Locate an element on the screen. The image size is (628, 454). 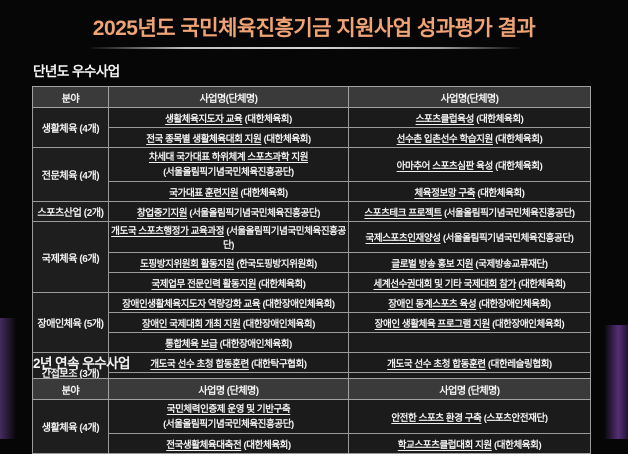
project-cell: 스포츠테크 프로젝트 (서울올림픽기념국민체육진흥공단) is located at coordinates (469, 211).